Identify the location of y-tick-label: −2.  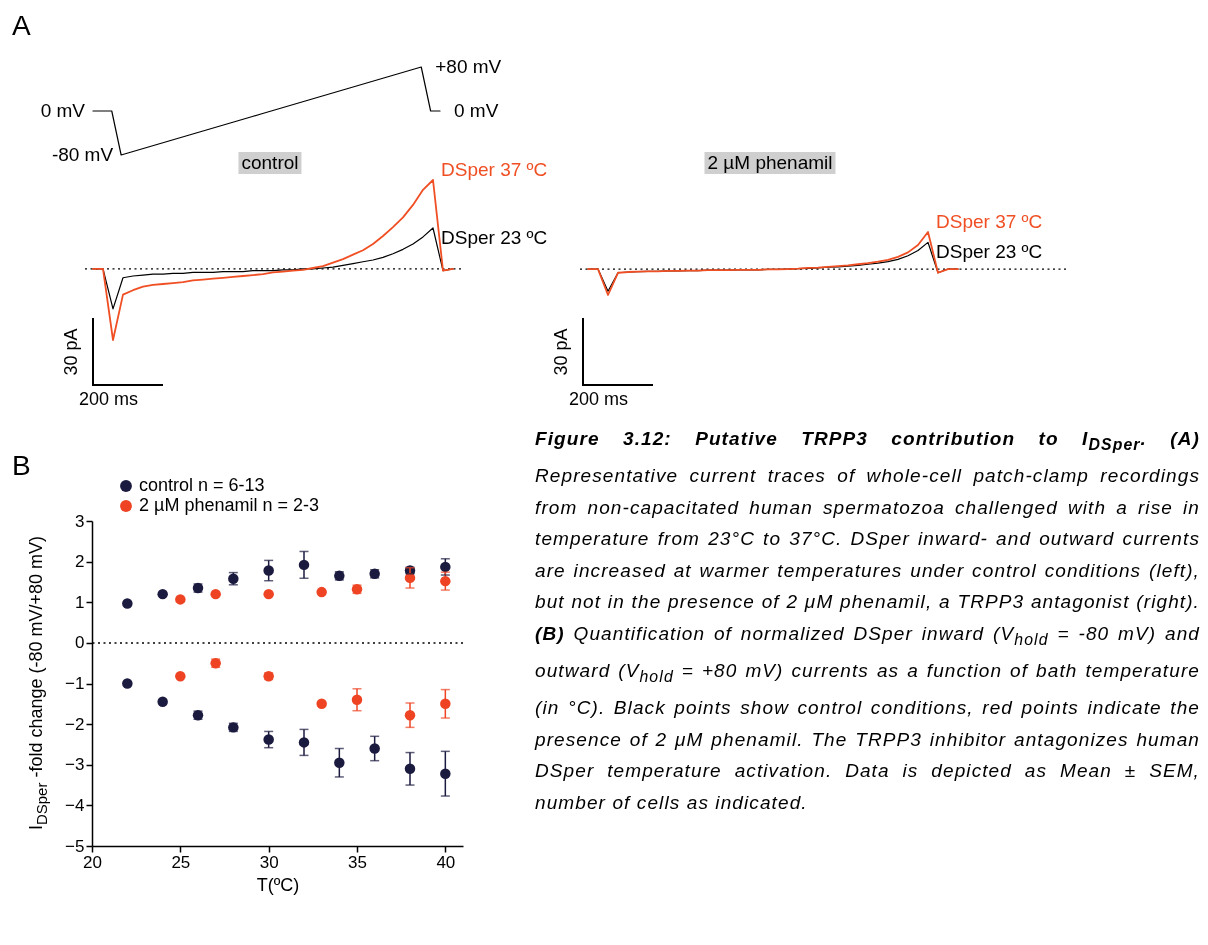
(75, 724).